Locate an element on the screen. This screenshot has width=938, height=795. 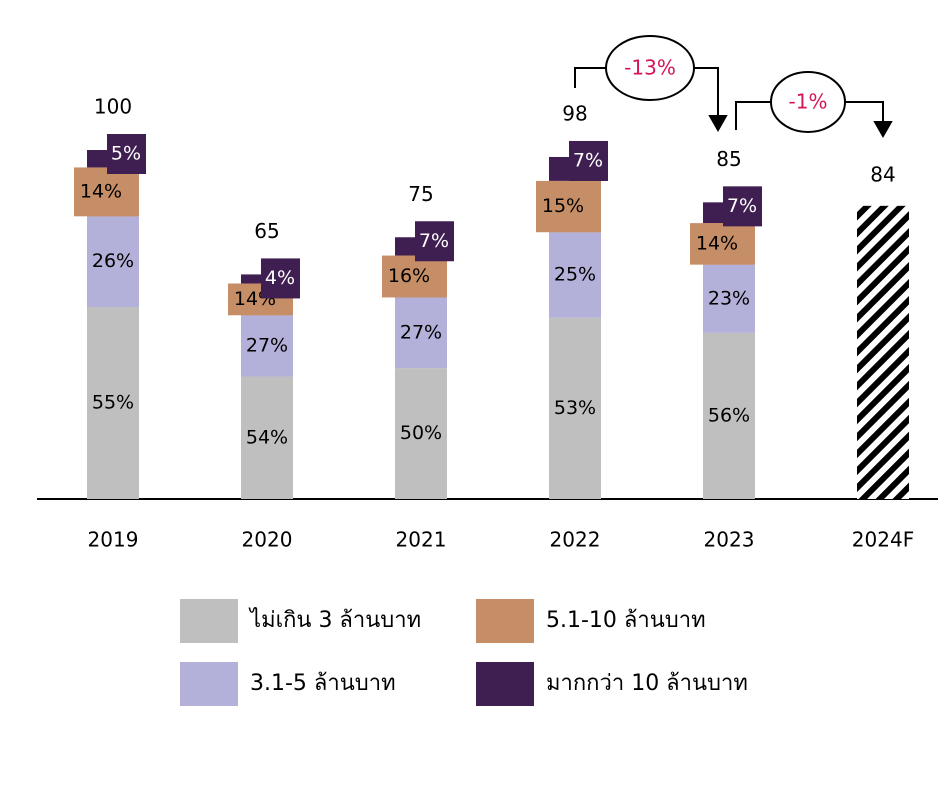
segment-label: 15% is located at coordinates (563, 206).